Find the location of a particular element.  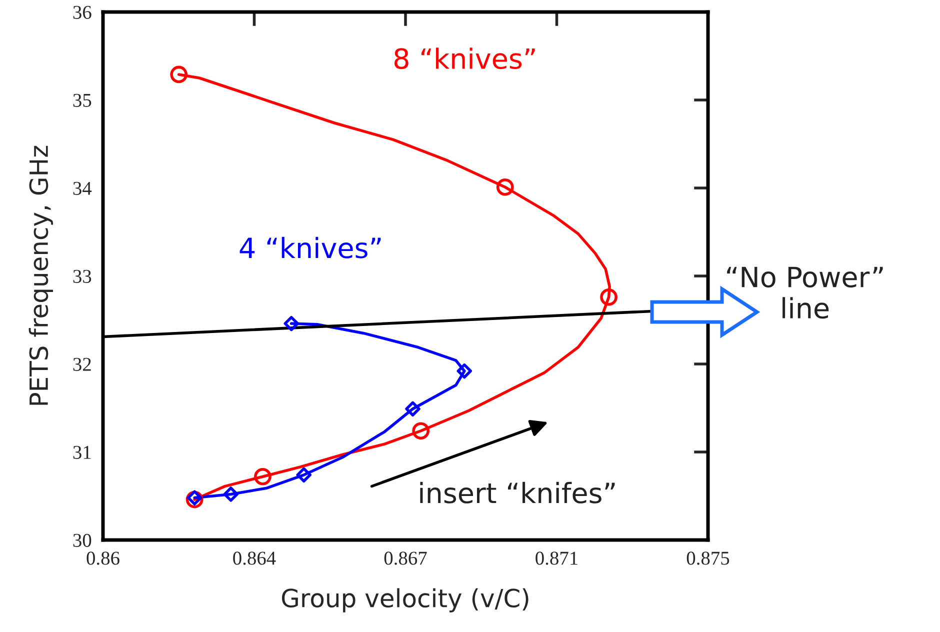

text: “No Power” line is located at coordinates (805, 292).